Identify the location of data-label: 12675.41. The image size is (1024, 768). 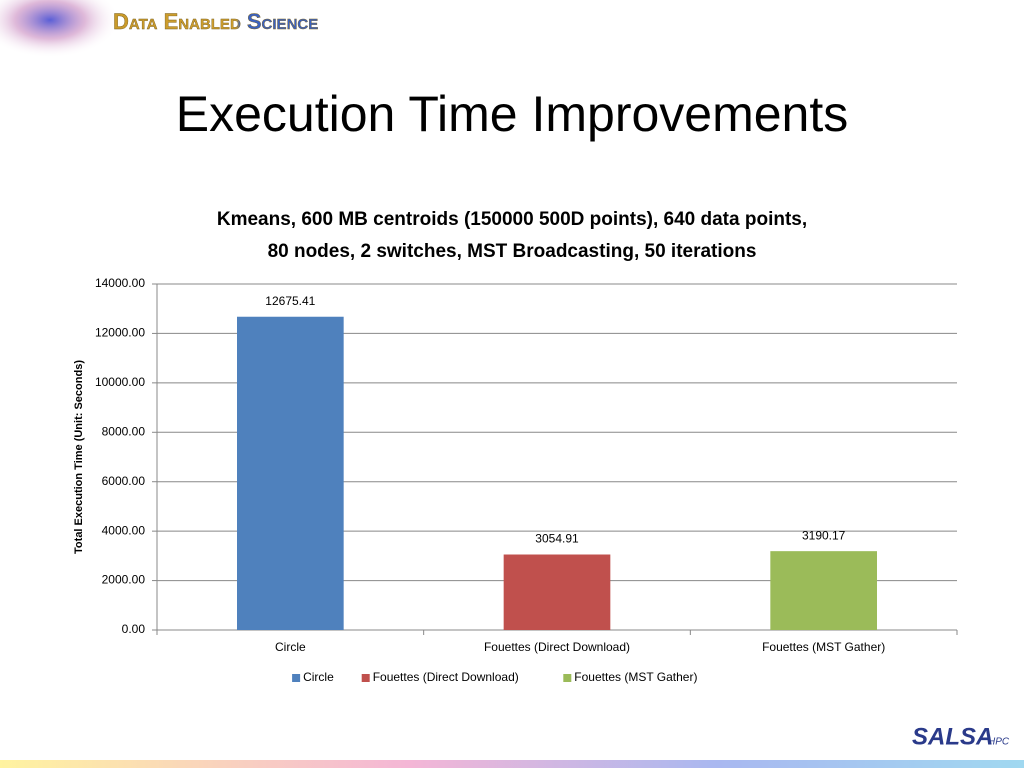
(290, 301).